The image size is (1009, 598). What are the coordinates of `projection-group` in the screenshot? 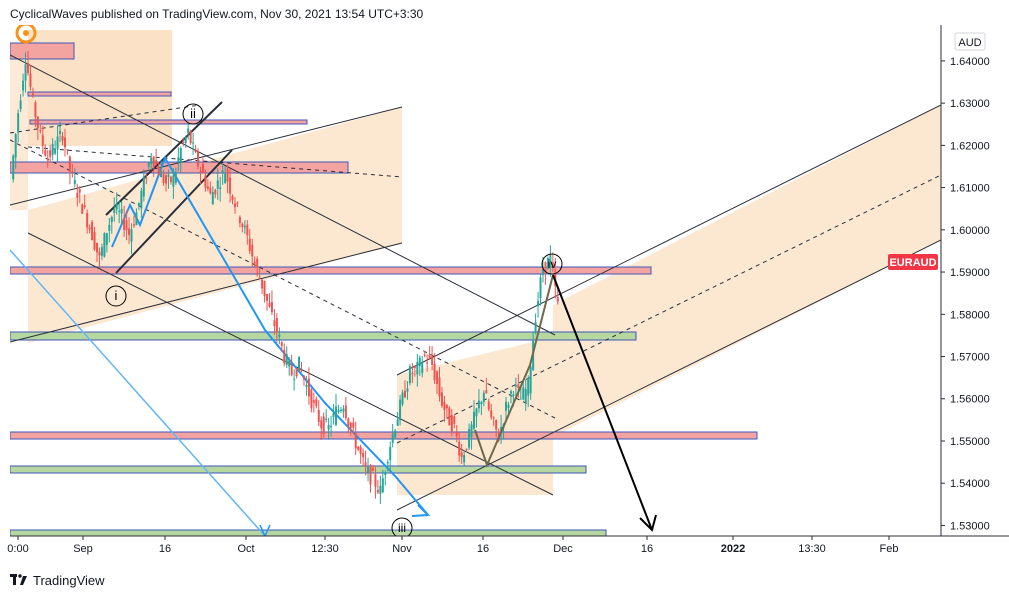 It's located at (565, 403).